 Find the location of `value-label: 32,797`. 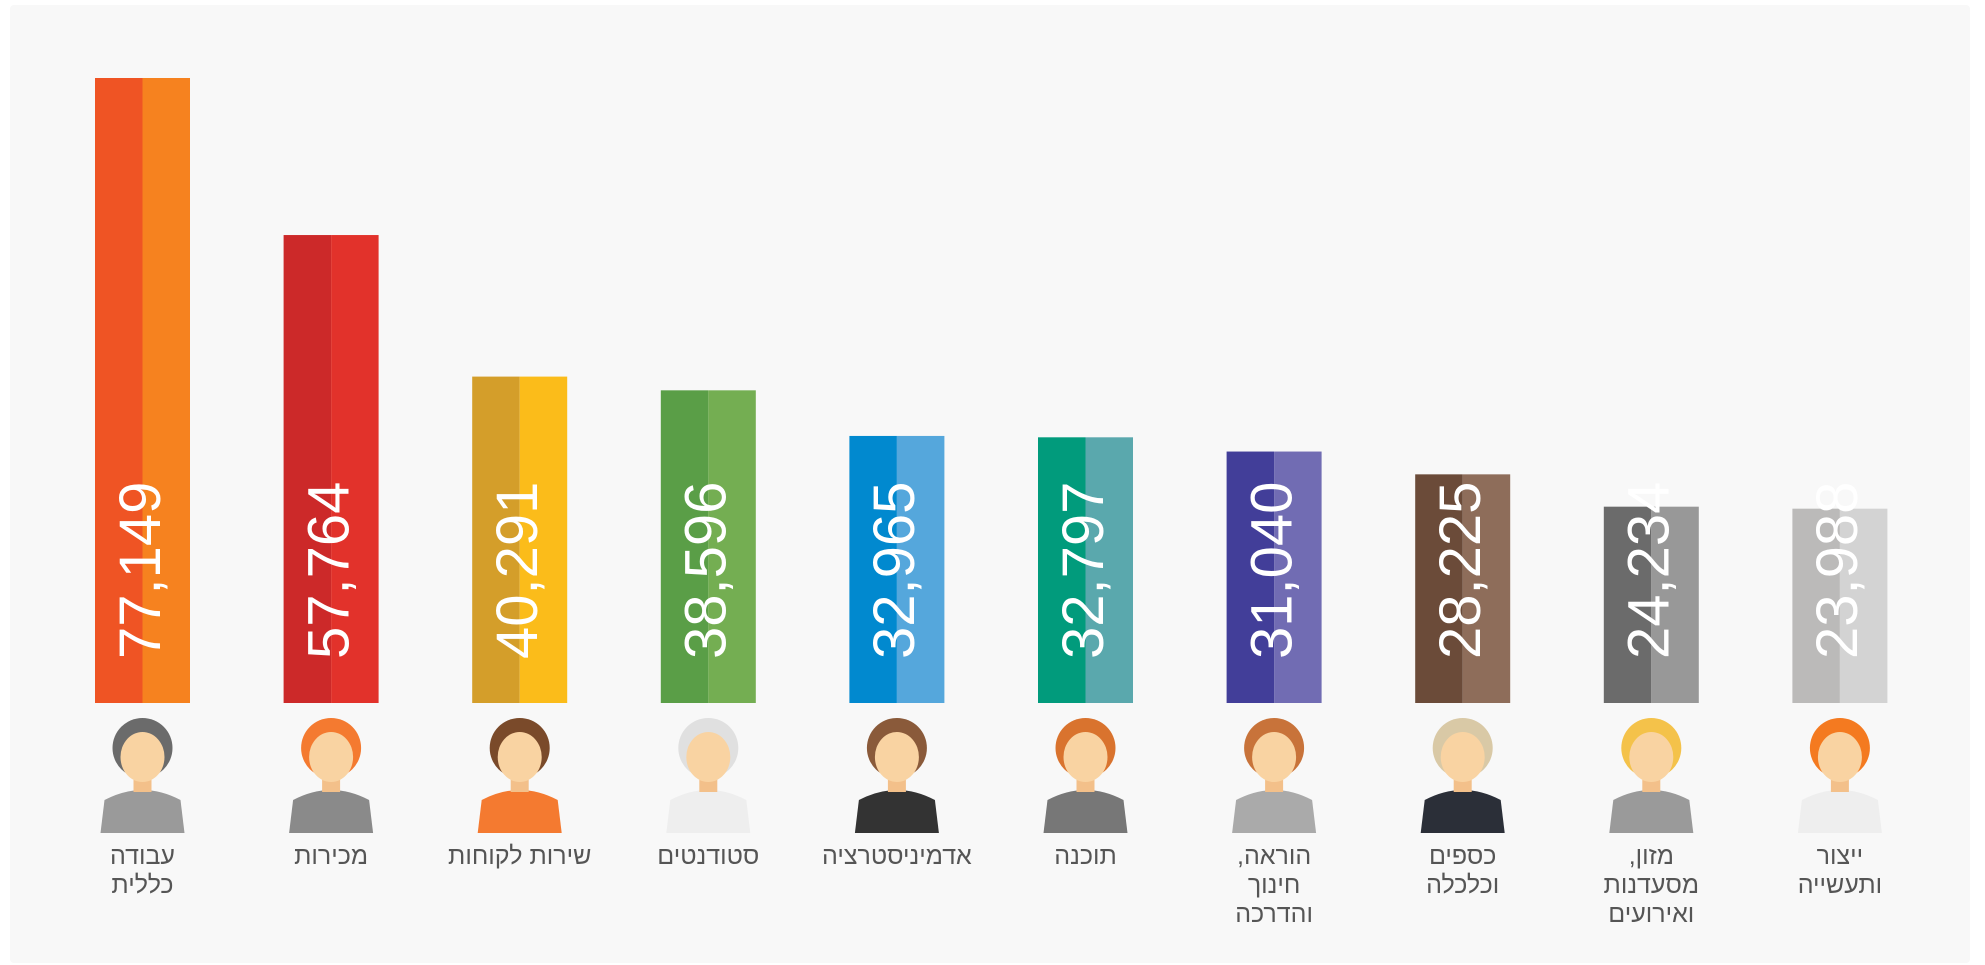

value-label: 32,797 is located at coordinates (1083, 570).